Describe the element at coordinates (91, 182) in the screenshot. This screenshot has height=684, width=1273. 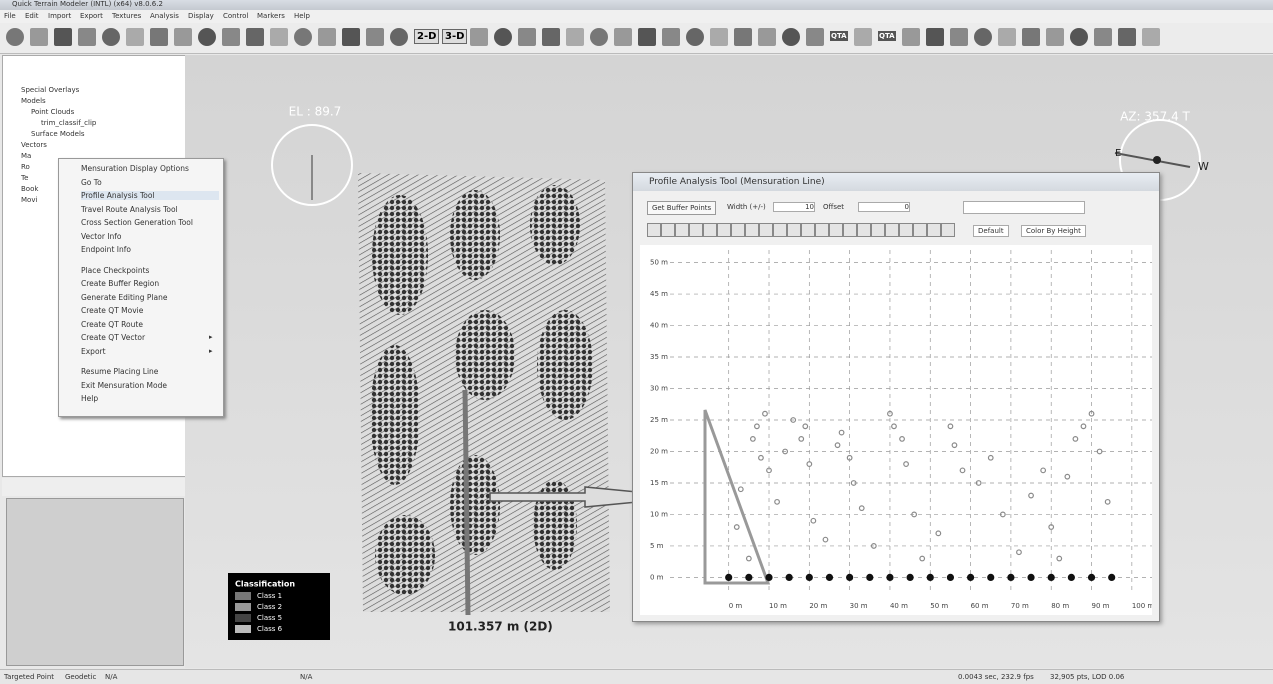
I see `context-item: Go To` at that location.